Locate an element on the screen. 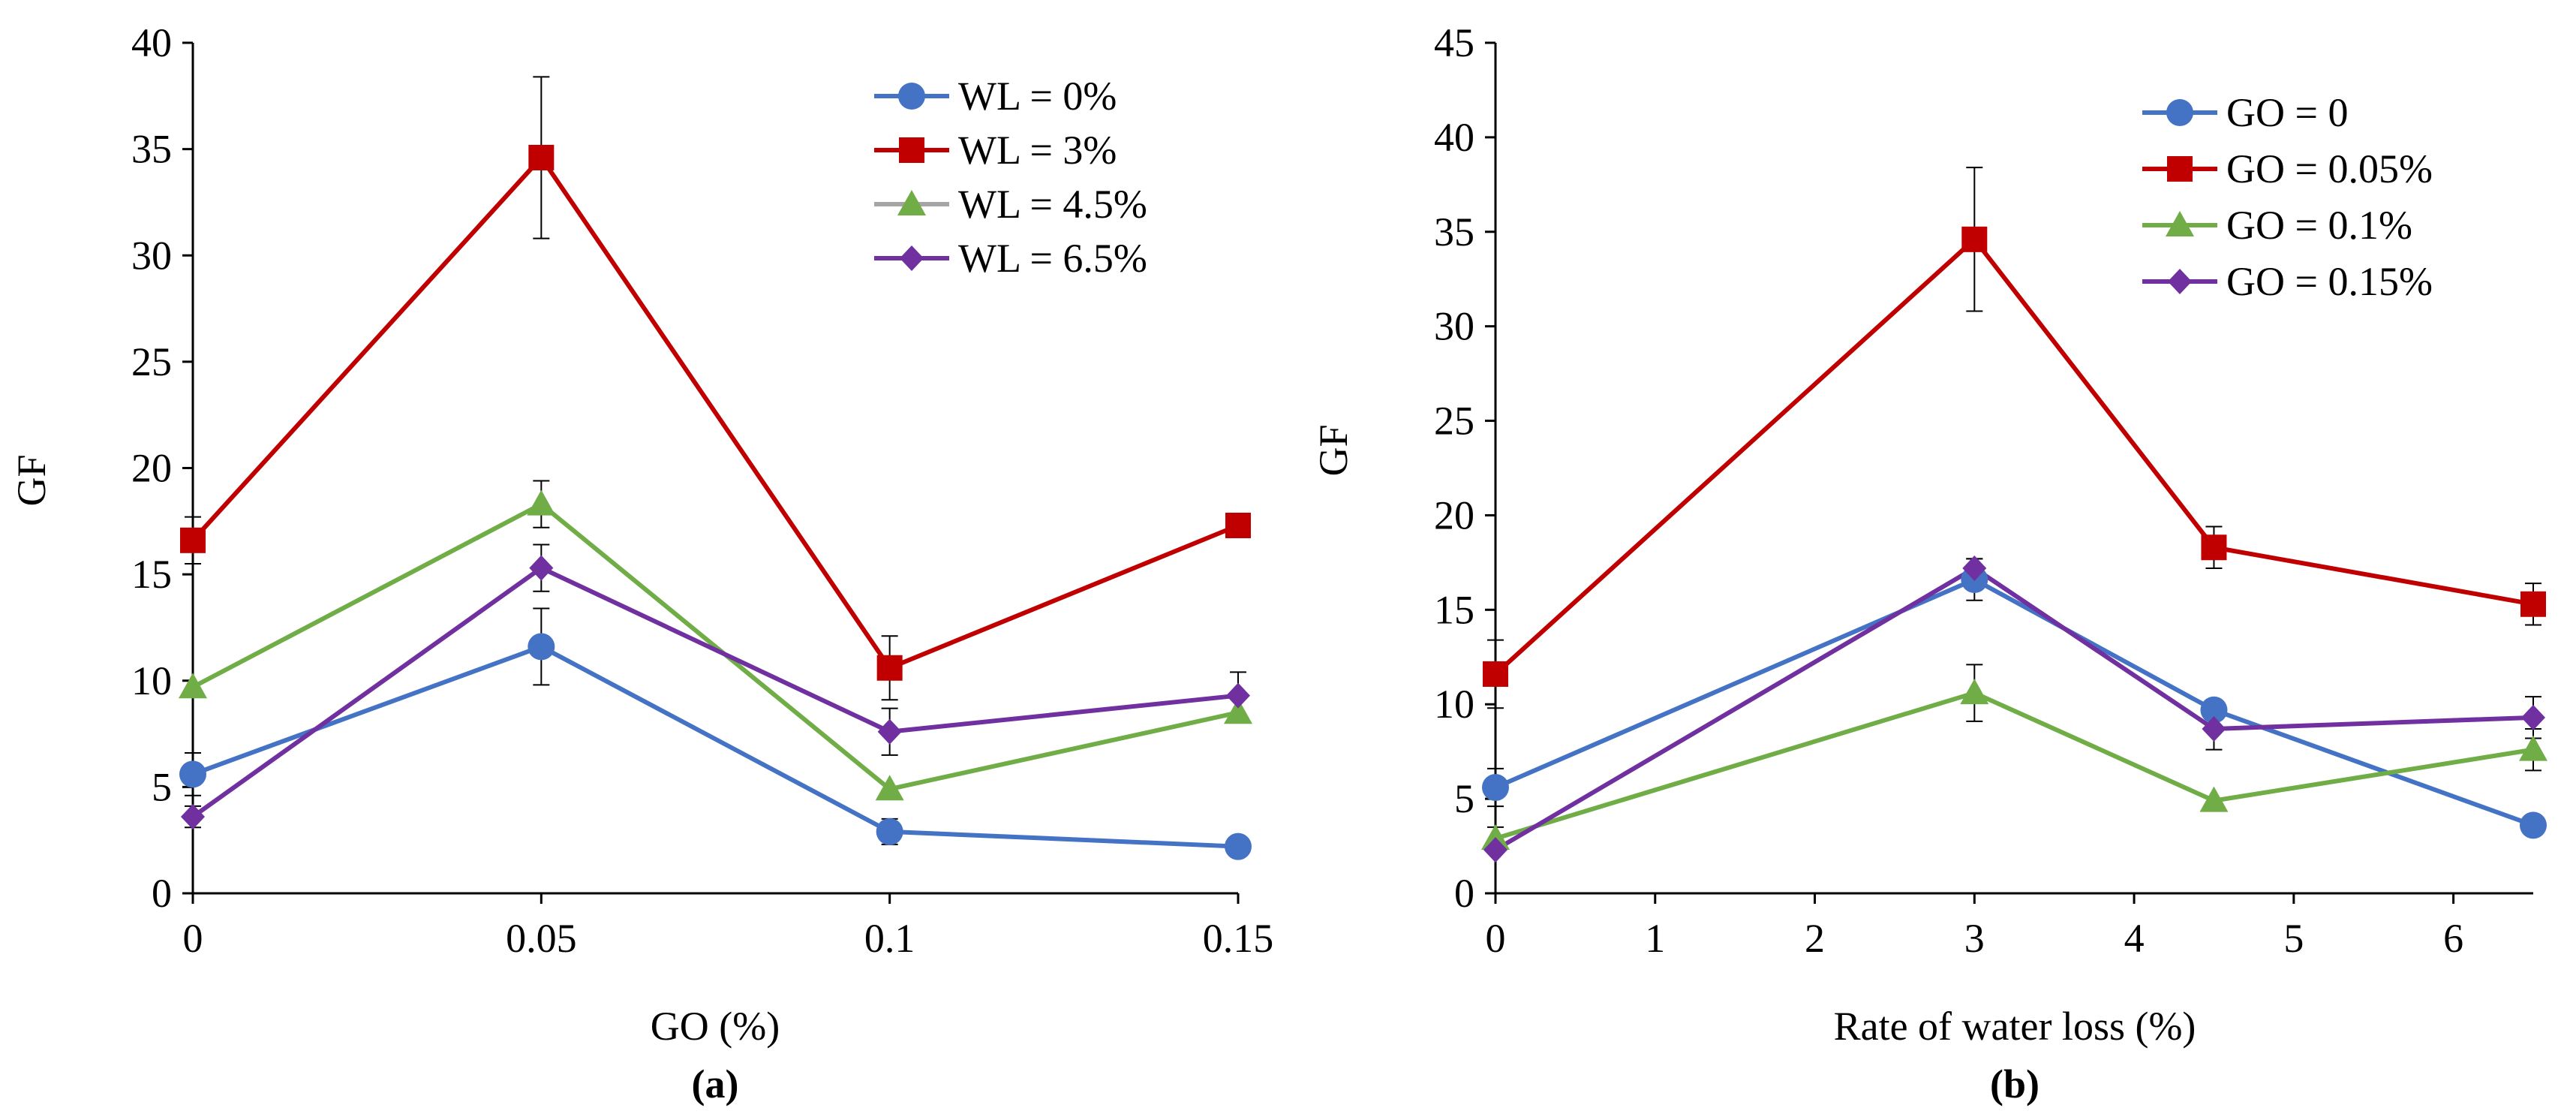  chart-b-x-axis-label: Rate of water loss (%) is located at coordinates (2015, 1026).